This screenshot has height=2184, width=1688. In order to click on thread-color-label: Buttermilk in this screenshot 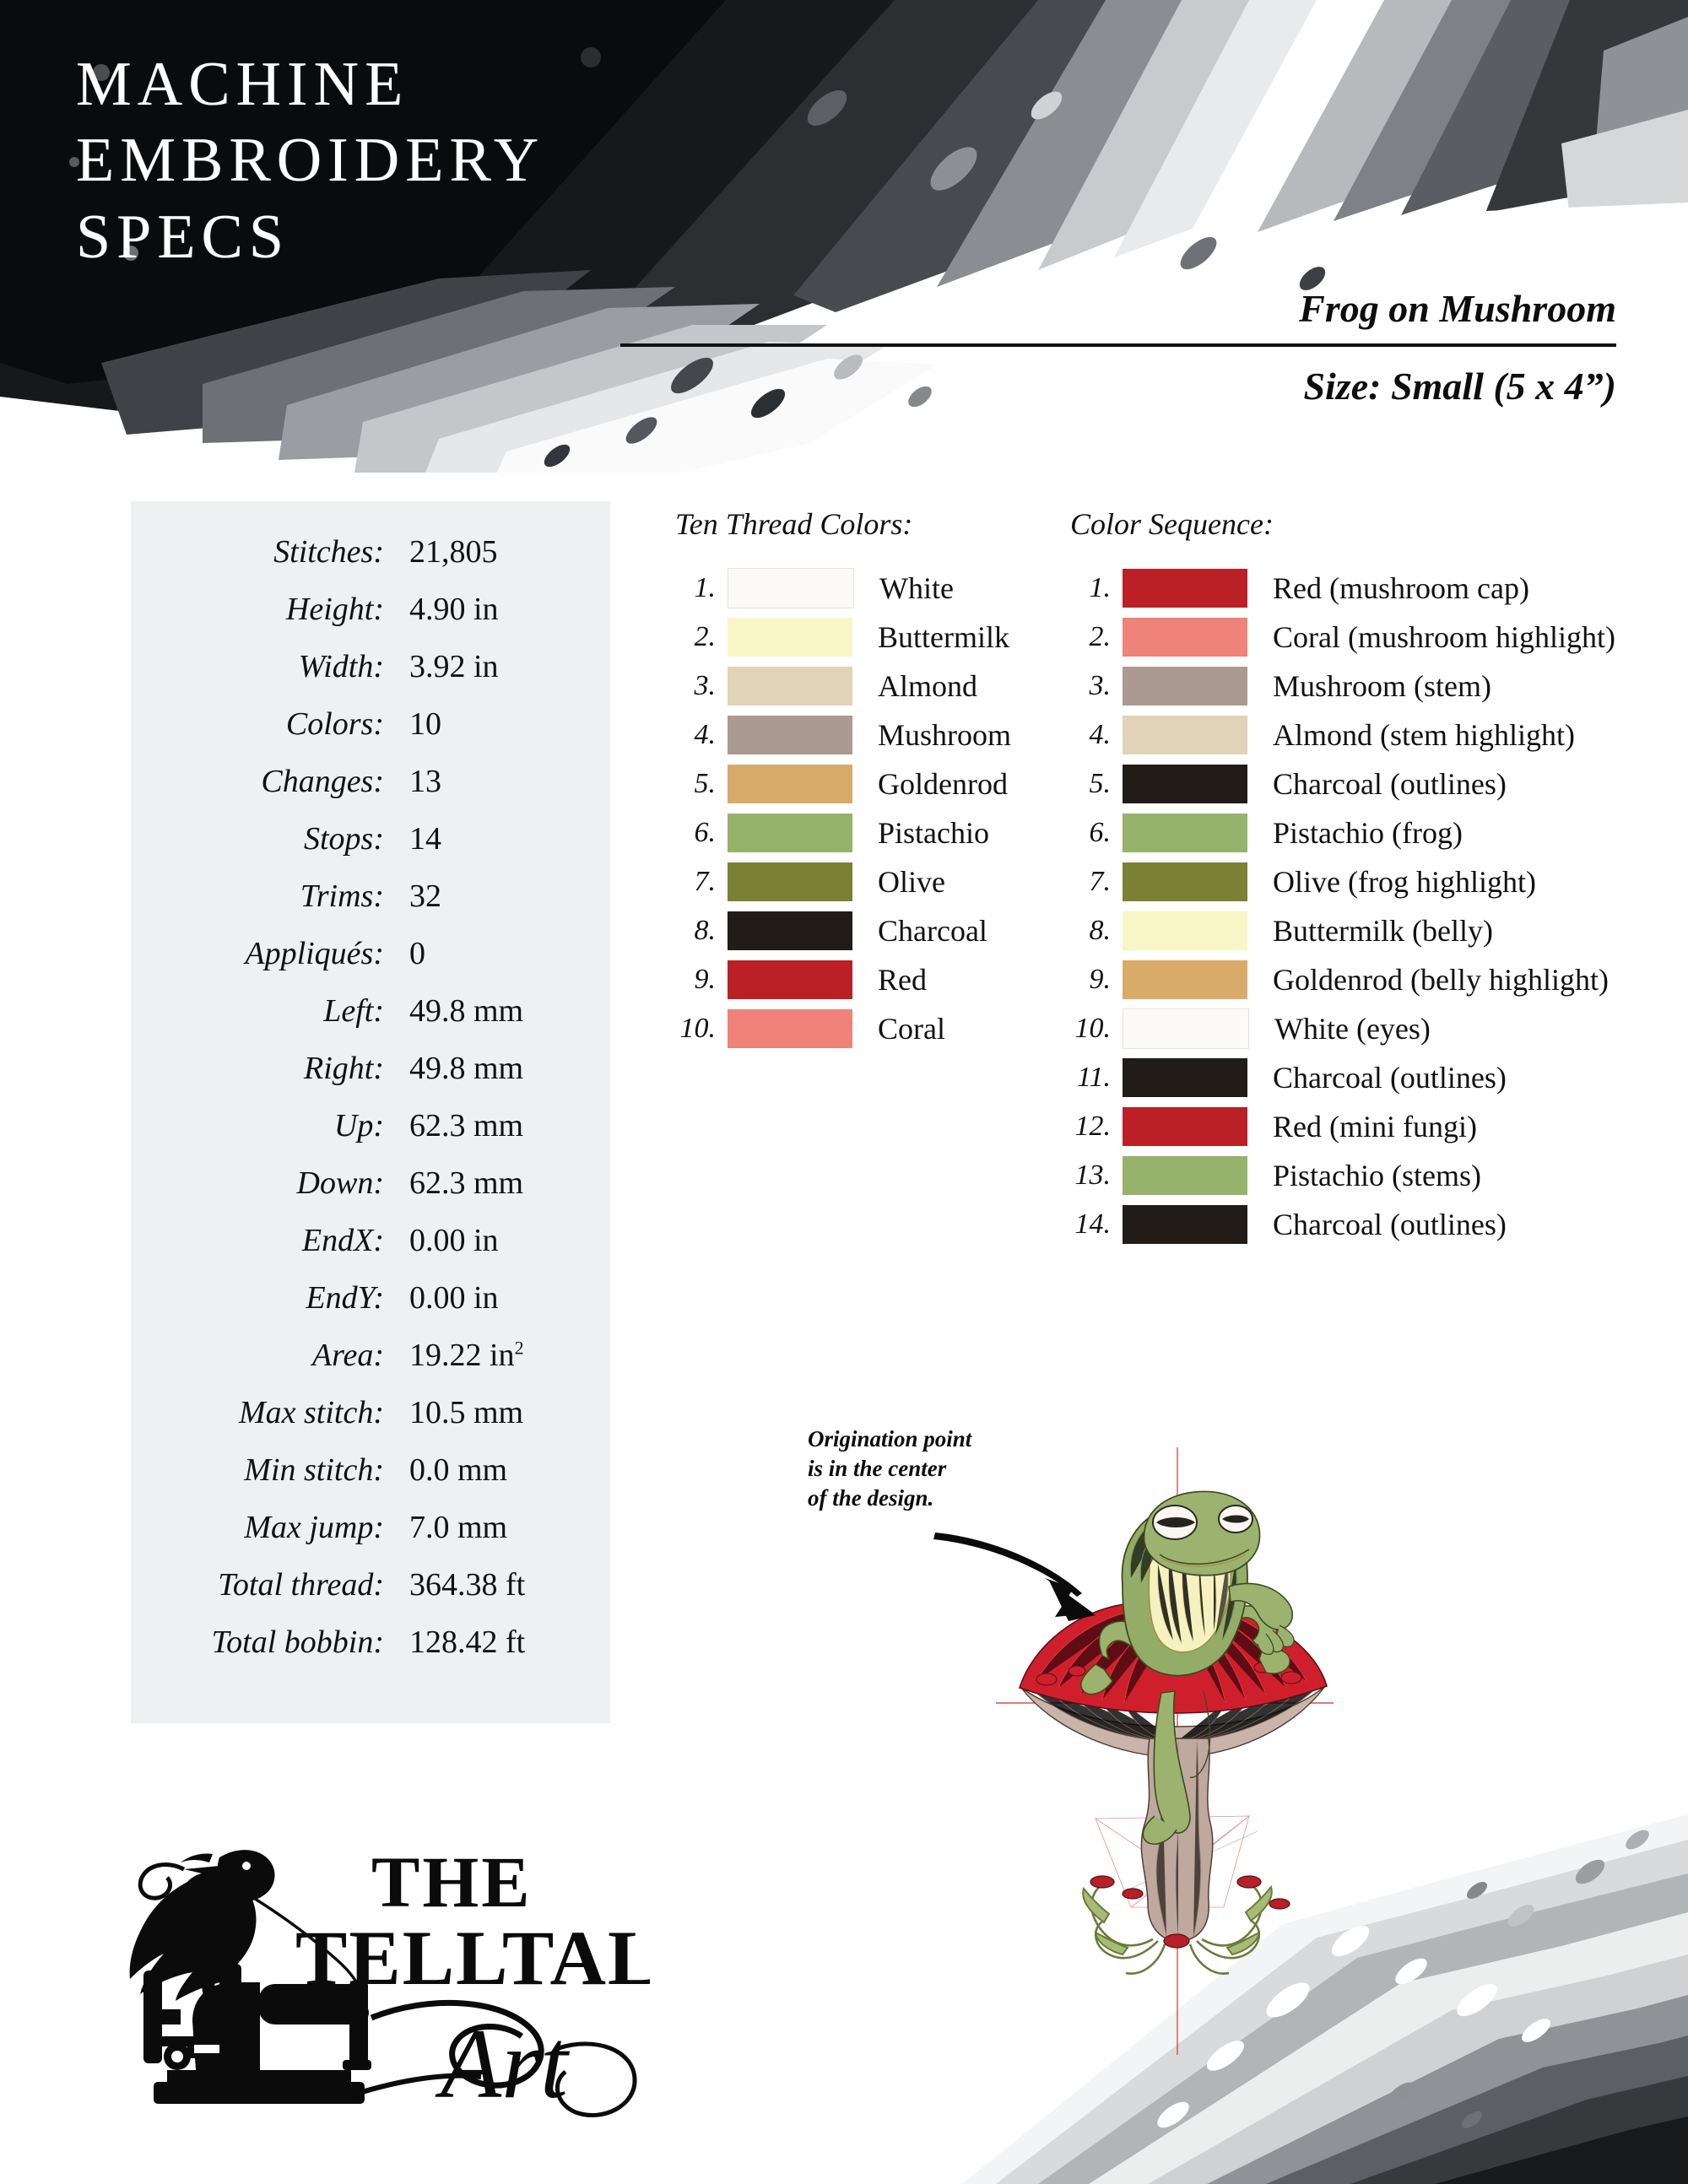, I will do `click(943, 637)`.